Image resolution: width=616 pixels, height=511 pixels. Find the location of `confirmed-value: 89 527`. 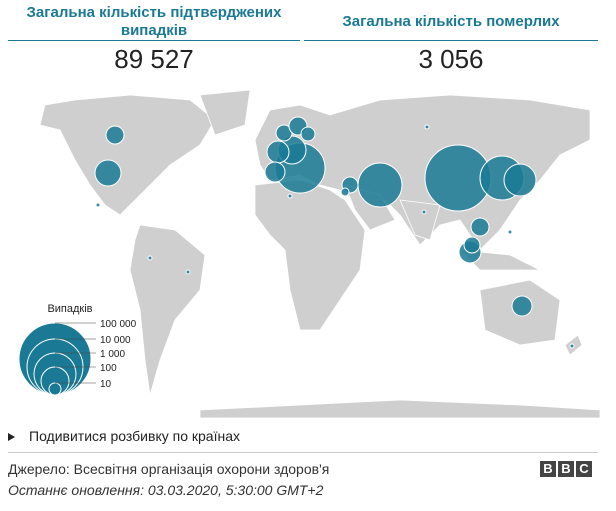

confirmed-value: 89 527 is located at coordinates (154, 59).